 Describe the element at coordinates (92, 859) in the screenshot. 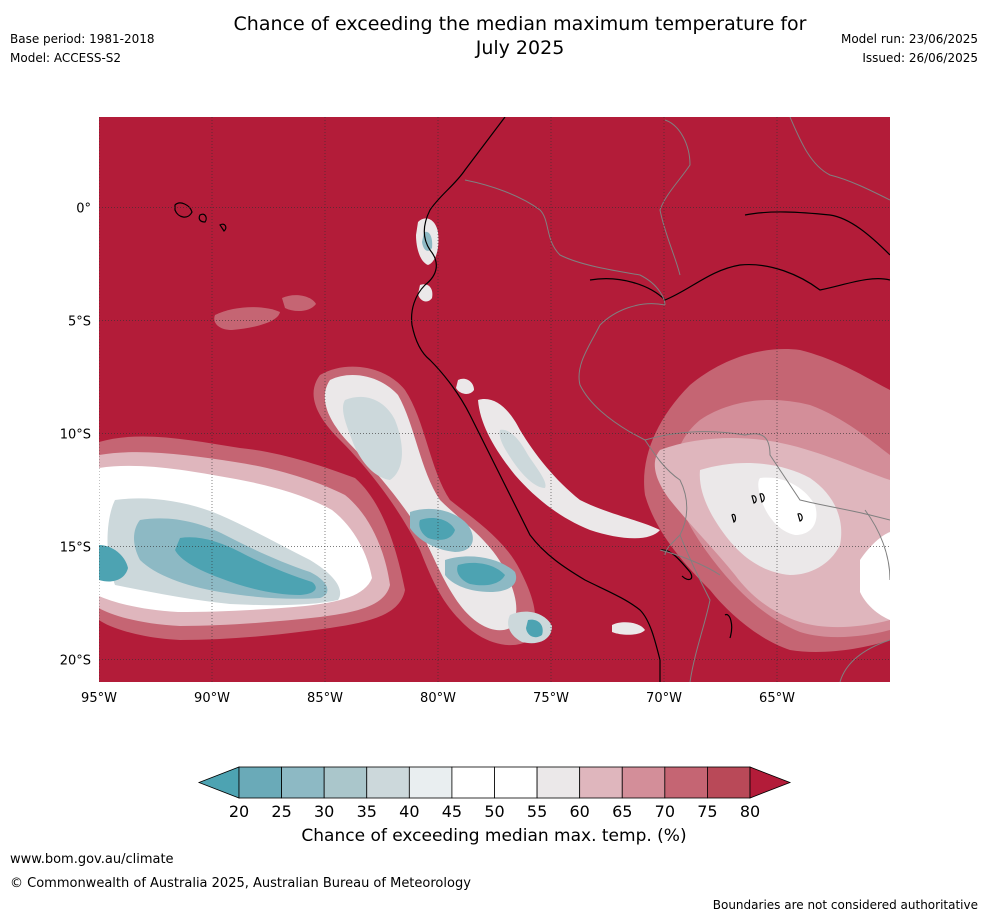

I see `bom-url: www.bom.gov.au/climate` at that location.